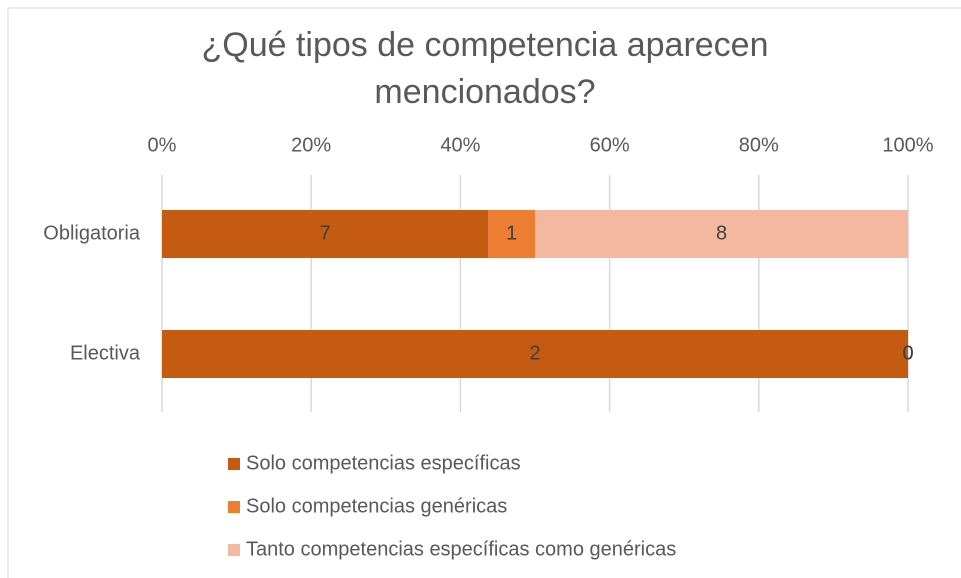 This screenshot has width=961, height=578. Describe the element at coordinates (610, 145) in the screenshot. I see `x-tick-label: 60%` at that location.